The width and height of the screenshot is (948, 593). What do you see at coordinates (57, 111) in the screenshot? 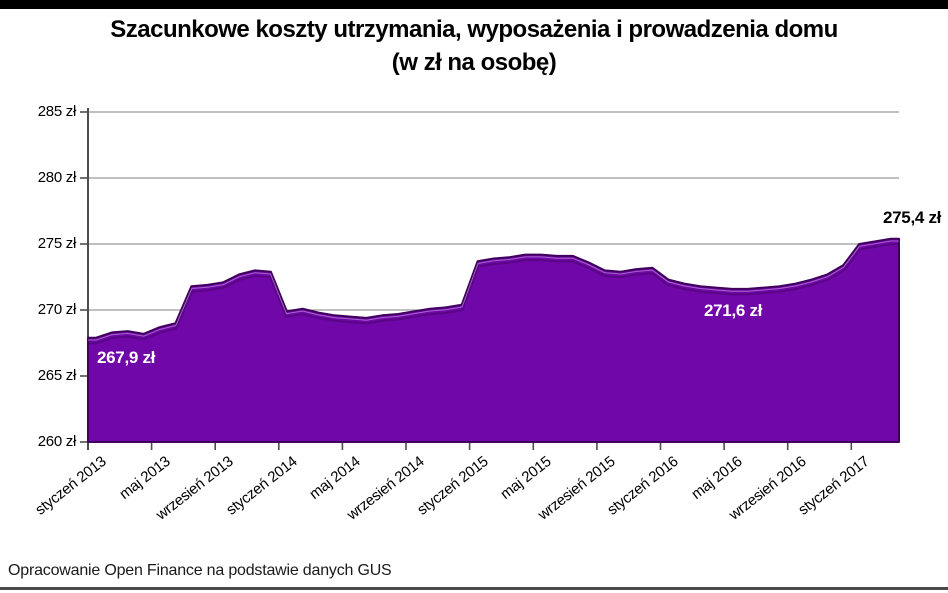
I see `y-axis-label: 285 zł` at bounding box center [57, 111].